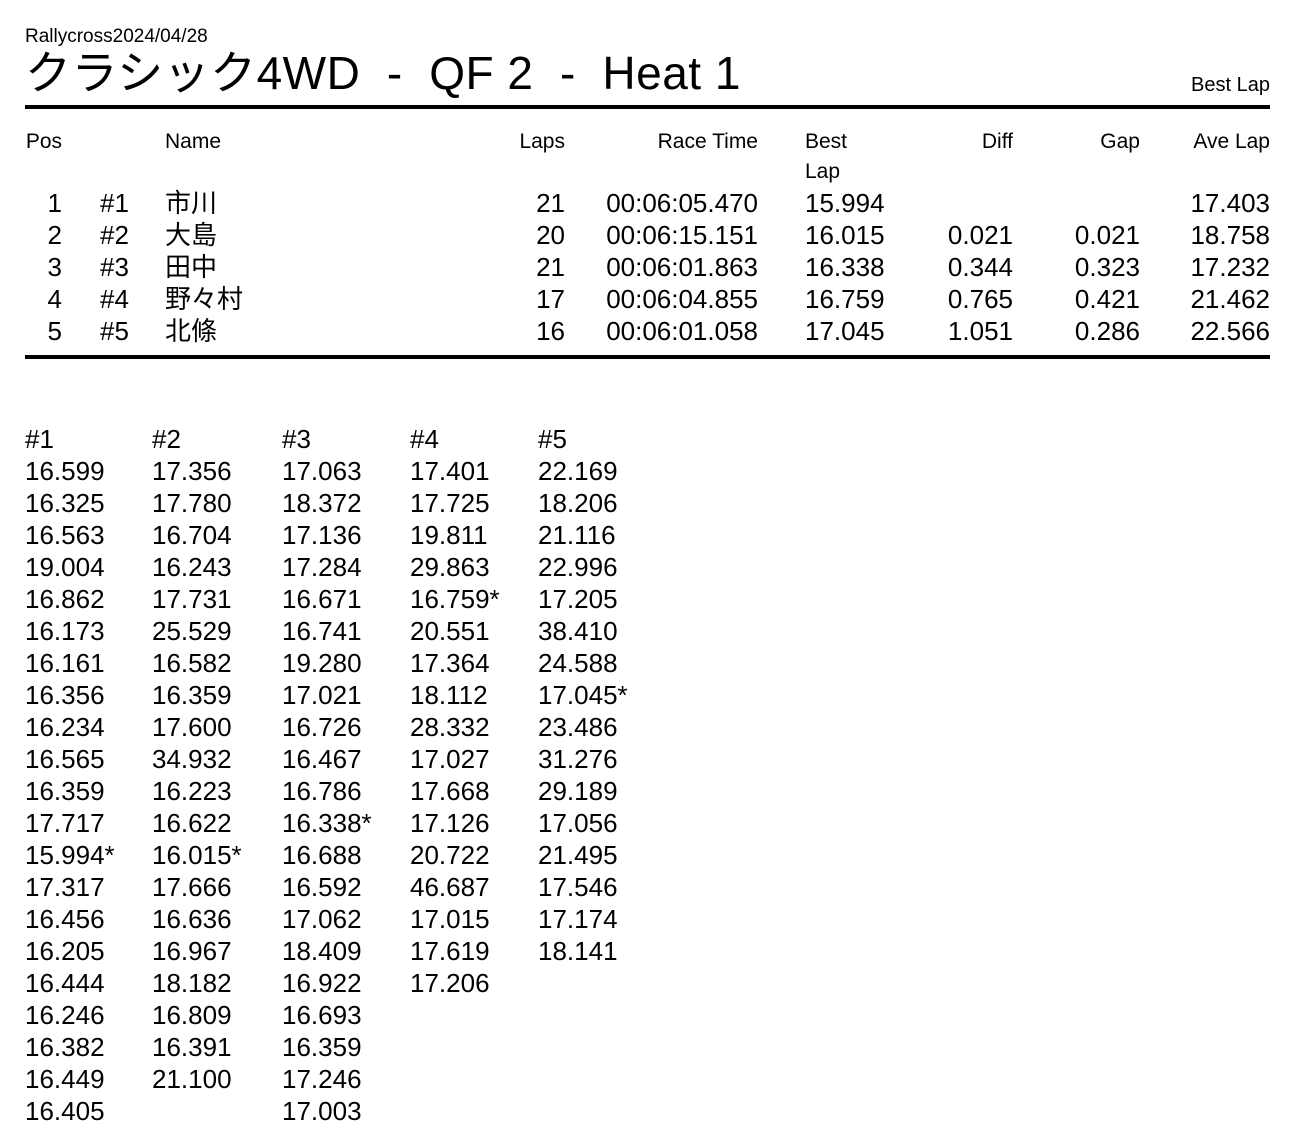 The image size is (1302, 1132). What do you see at coordinates (65, 1015) in the screenshot?
I see `lap-time: 16.246` at bounding box center [65, 1015].